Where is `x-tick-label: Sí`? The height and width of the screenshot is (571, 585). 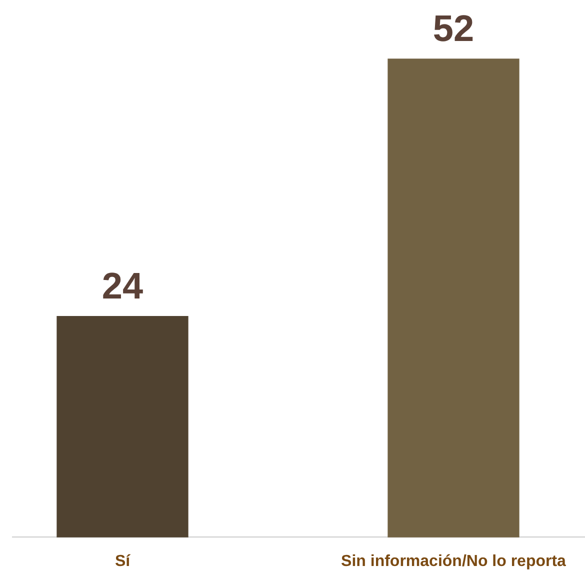
x-tick-label: Sí is located at coordinates (122, 561).